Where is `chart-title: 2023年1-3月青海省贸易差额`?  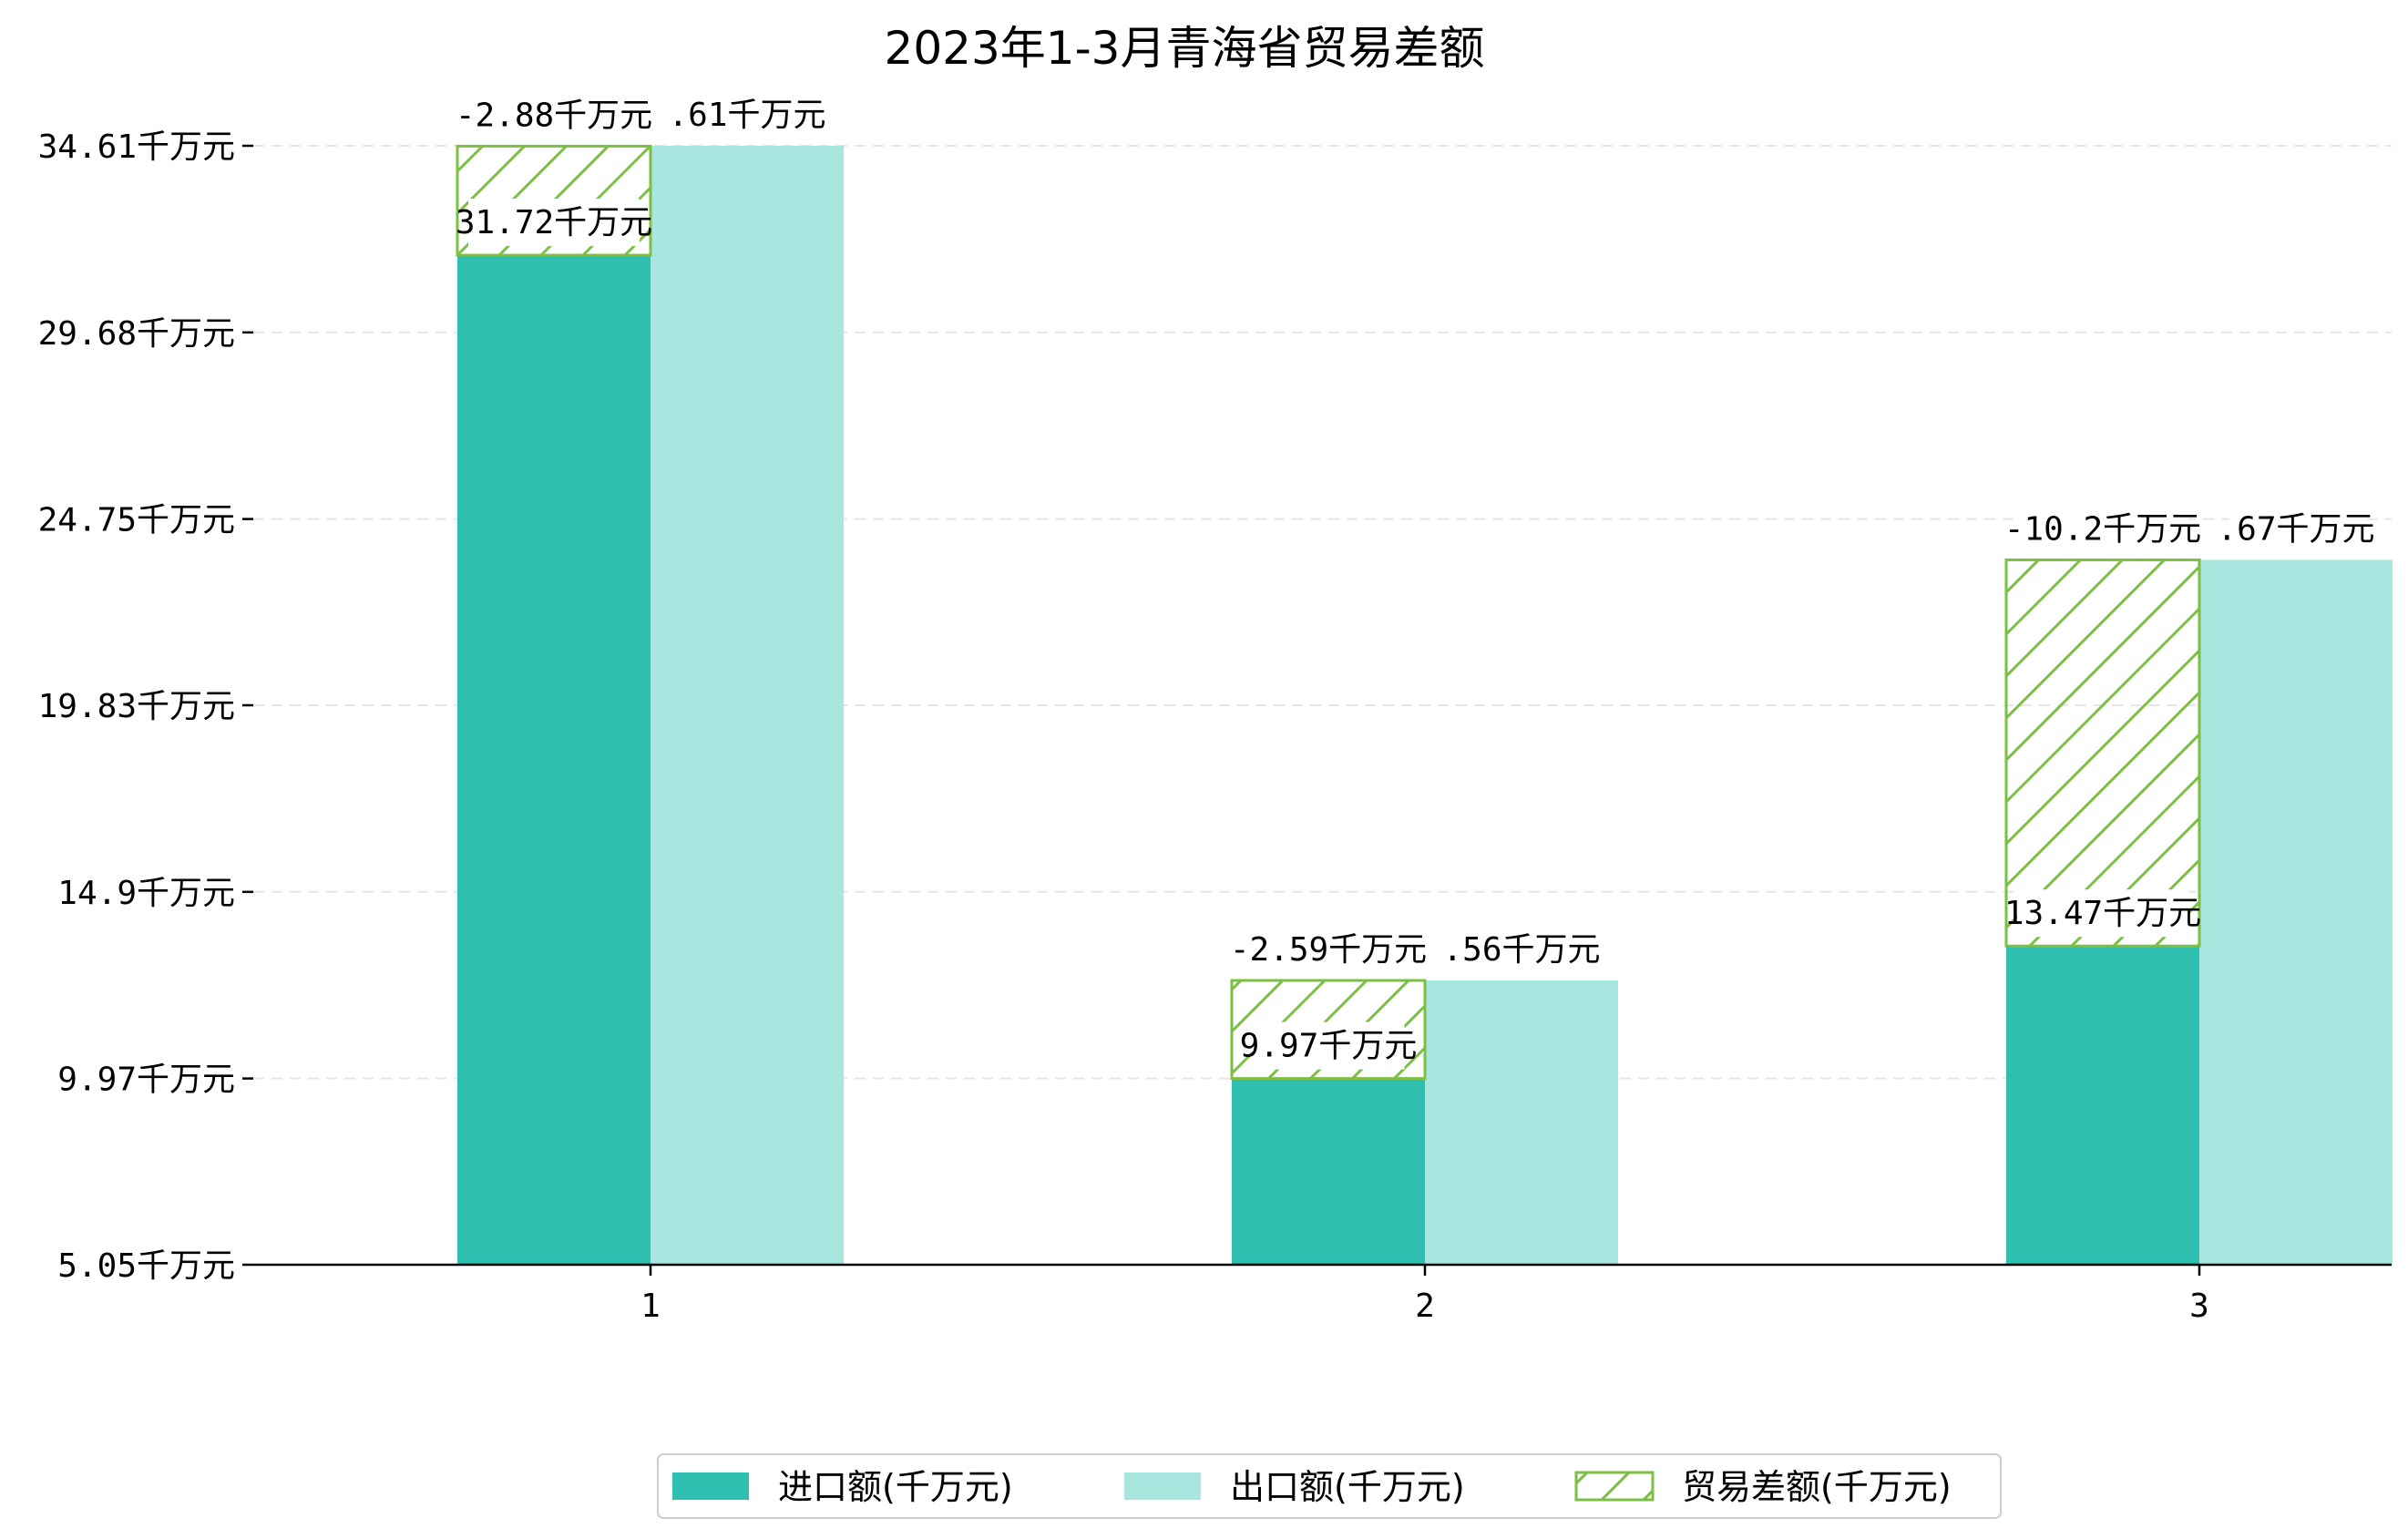 chart-title: 2023年1-3月青海省贸易差额 is located at coordinates (1185, 49).